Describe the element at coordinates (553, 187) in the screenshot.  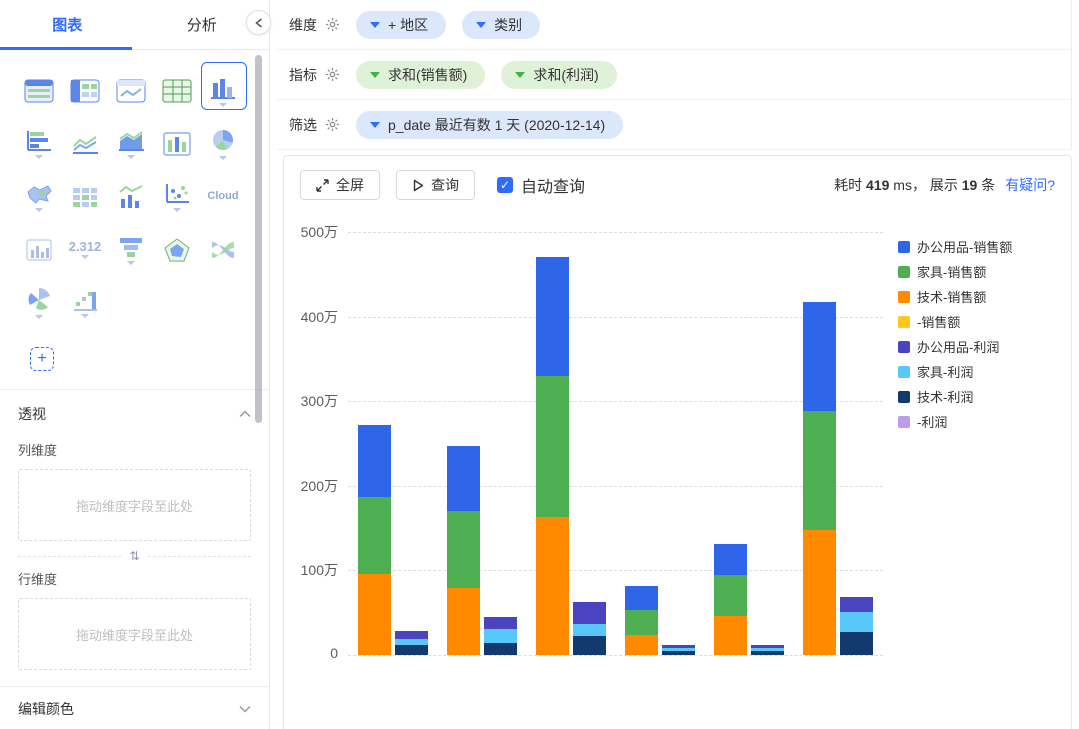
I see `auto-query-label: 自动查询` at that location.